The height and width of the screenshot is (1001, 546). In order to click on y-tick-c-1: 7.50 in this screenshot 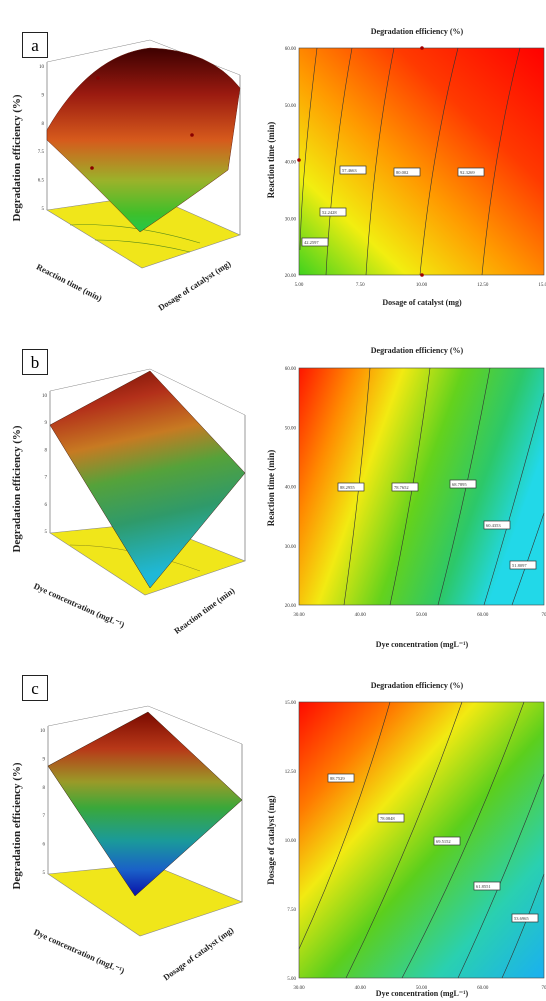, I will do `click(291, 910)`.